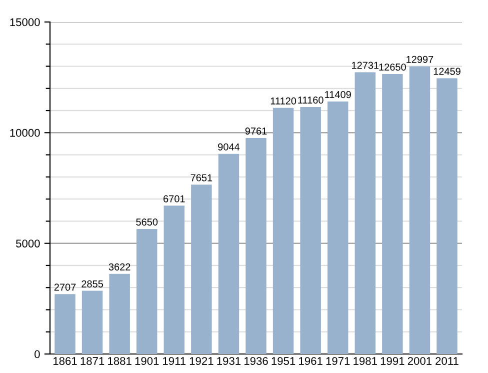 This screenshot has width=488, height=373. Describe the element at coordinates (392, 361) in the screenshot. I see `x-tick-label: 1991` at that location.